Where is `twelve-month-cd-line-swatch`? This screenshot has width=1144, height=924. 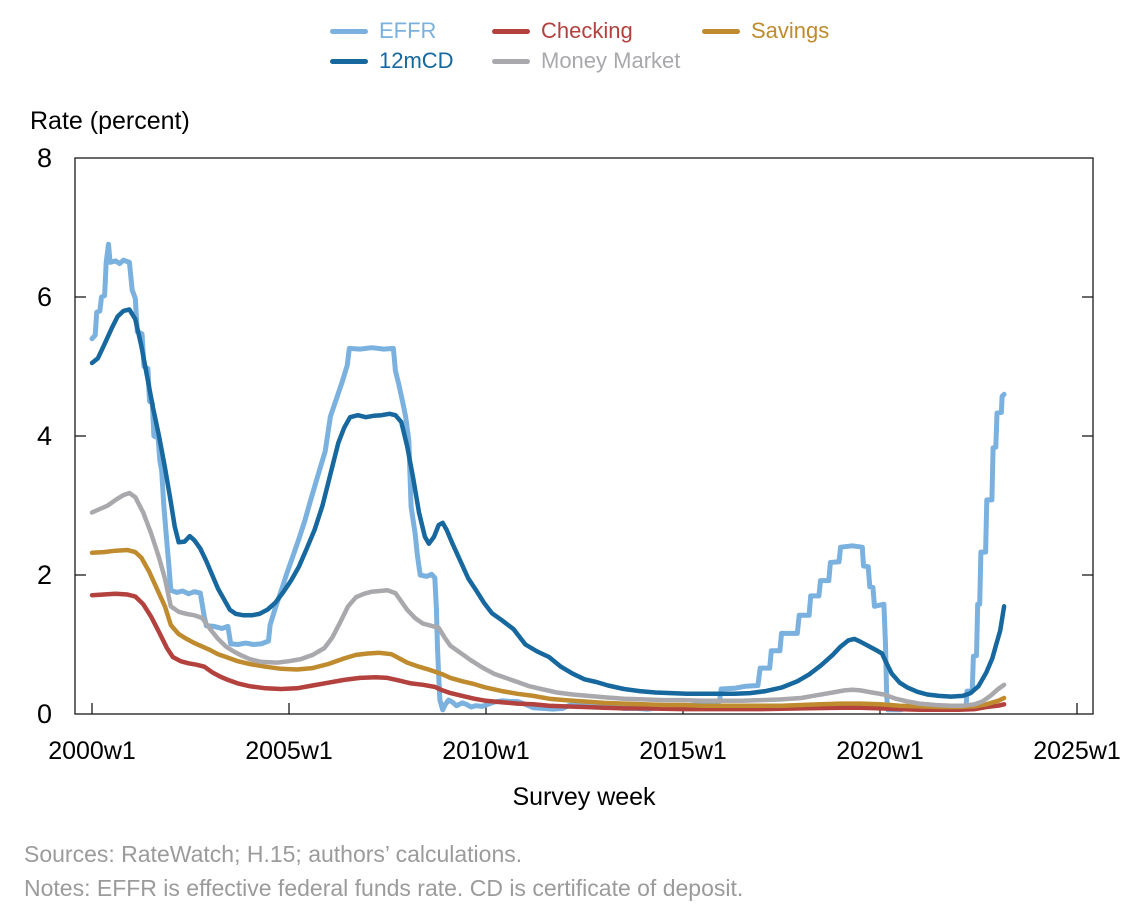 twelve-month-cd-line-swatch is located at coordinates (349, 61).